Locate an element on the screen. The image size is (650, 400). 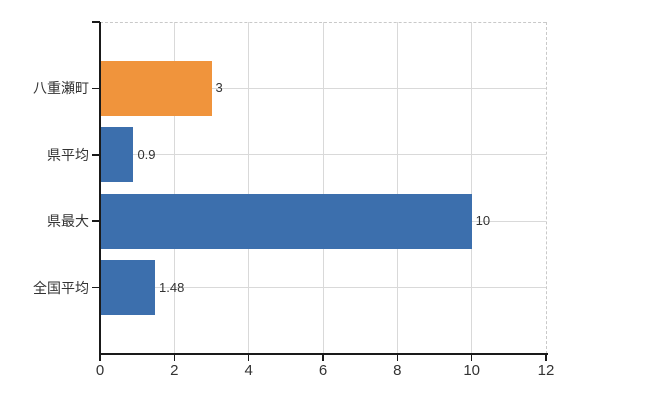
x-axis-tick-label: 2 is located at coordinates (174, 370).